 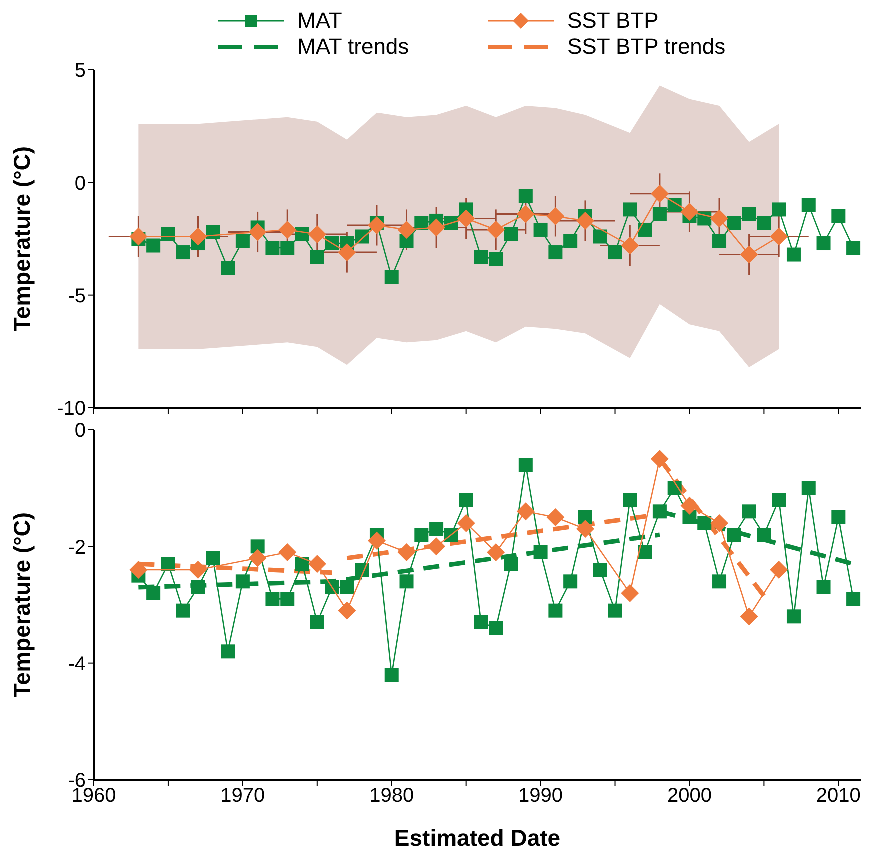 I want to click on y-tick-label: -10, so click(x=71, y=409).